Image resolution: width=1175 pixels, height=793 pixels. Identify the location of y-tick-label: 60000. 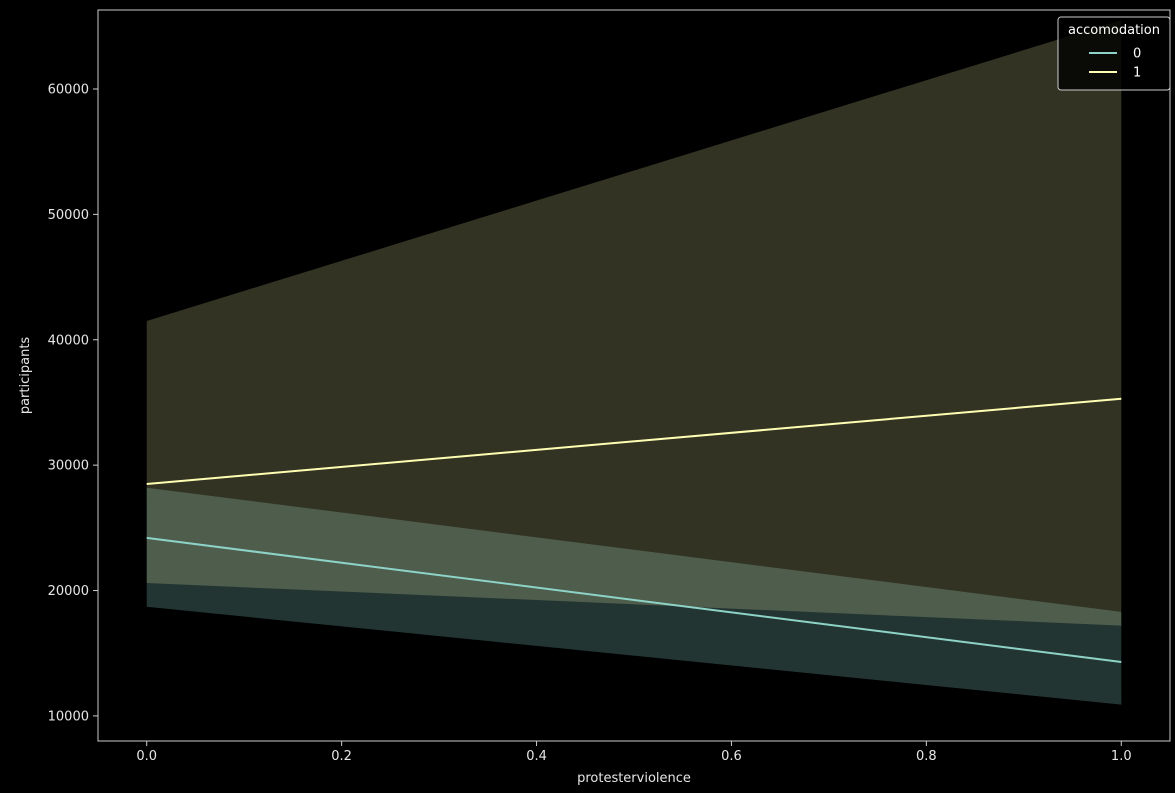
(68, 89).